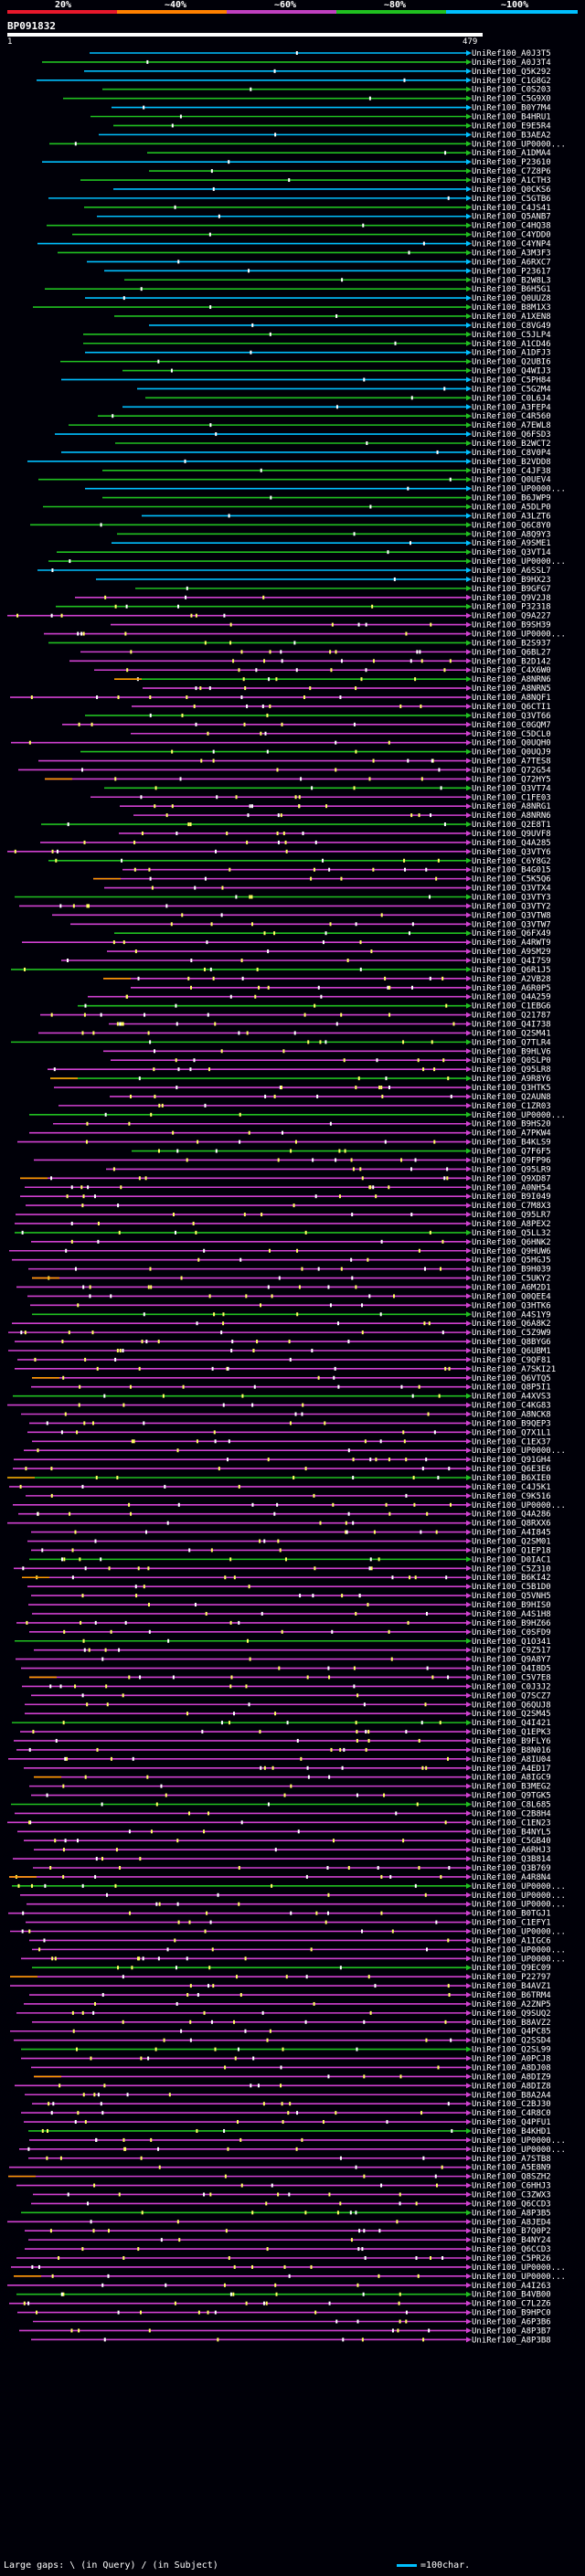 The image size is (585, 2576). Describe the element at coordinates (512, 135) in the screenshot. I see `hit-label: UniRef100_B3AEA2` at that location.